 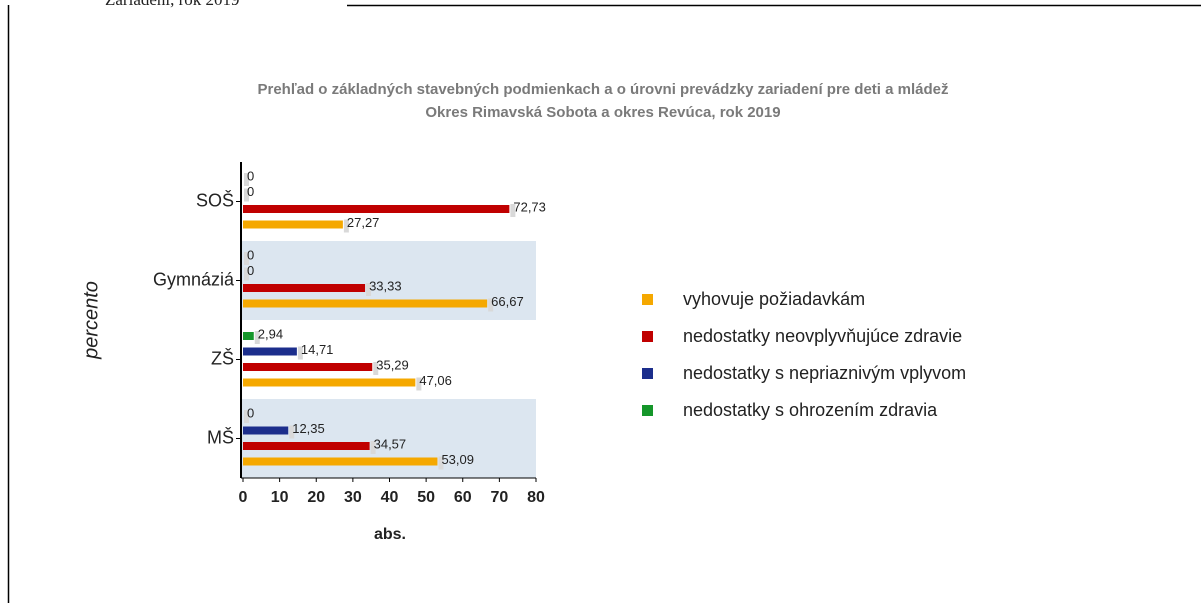 I want to click on category-label: MŠ, so click(x=220, y=436).